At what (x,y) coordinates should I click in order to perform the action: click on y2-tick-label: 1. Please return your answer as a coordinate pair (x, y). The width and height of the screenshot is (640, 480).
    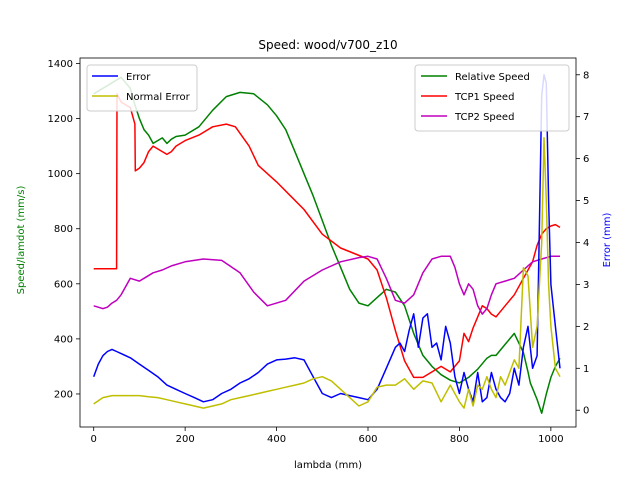
    Looking at the image, I should click on (586, 369).